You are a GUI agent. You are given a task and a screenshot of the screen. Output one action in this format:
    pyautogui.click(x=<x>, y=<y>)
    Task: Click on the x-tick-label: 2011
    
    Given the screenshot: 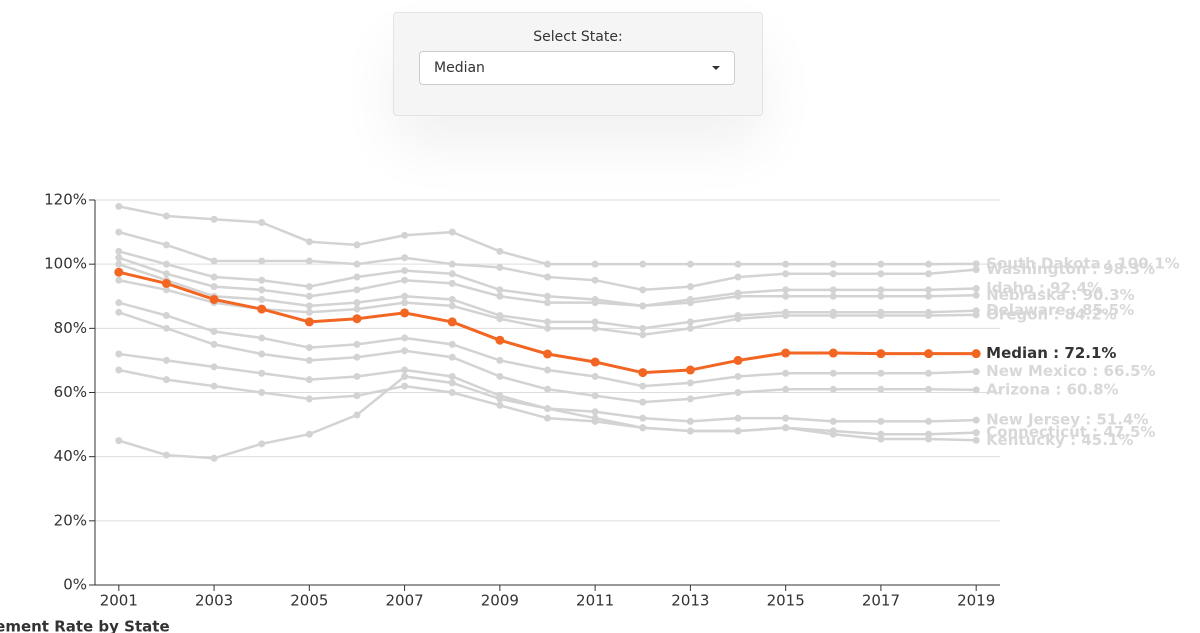 What is the action you would take?
    pyautogui.click(x=595, y=601)
    